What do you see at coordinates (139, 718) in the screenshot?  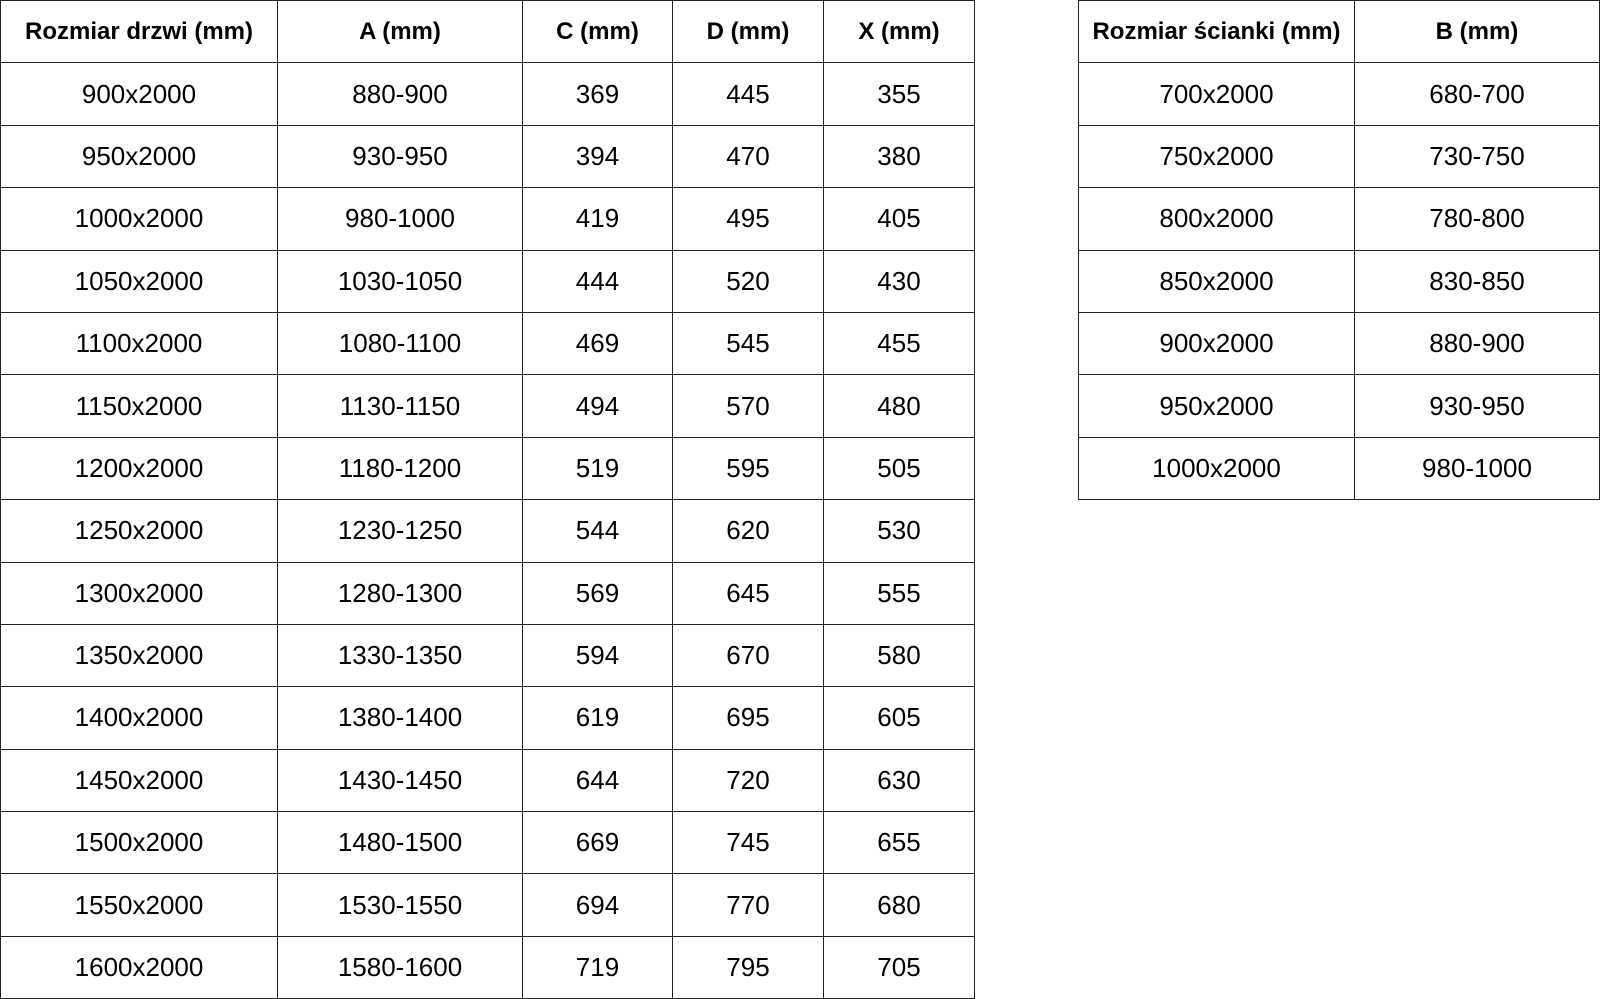 I see `table-cell: 1400x2000` at bounding box center [139, 718].